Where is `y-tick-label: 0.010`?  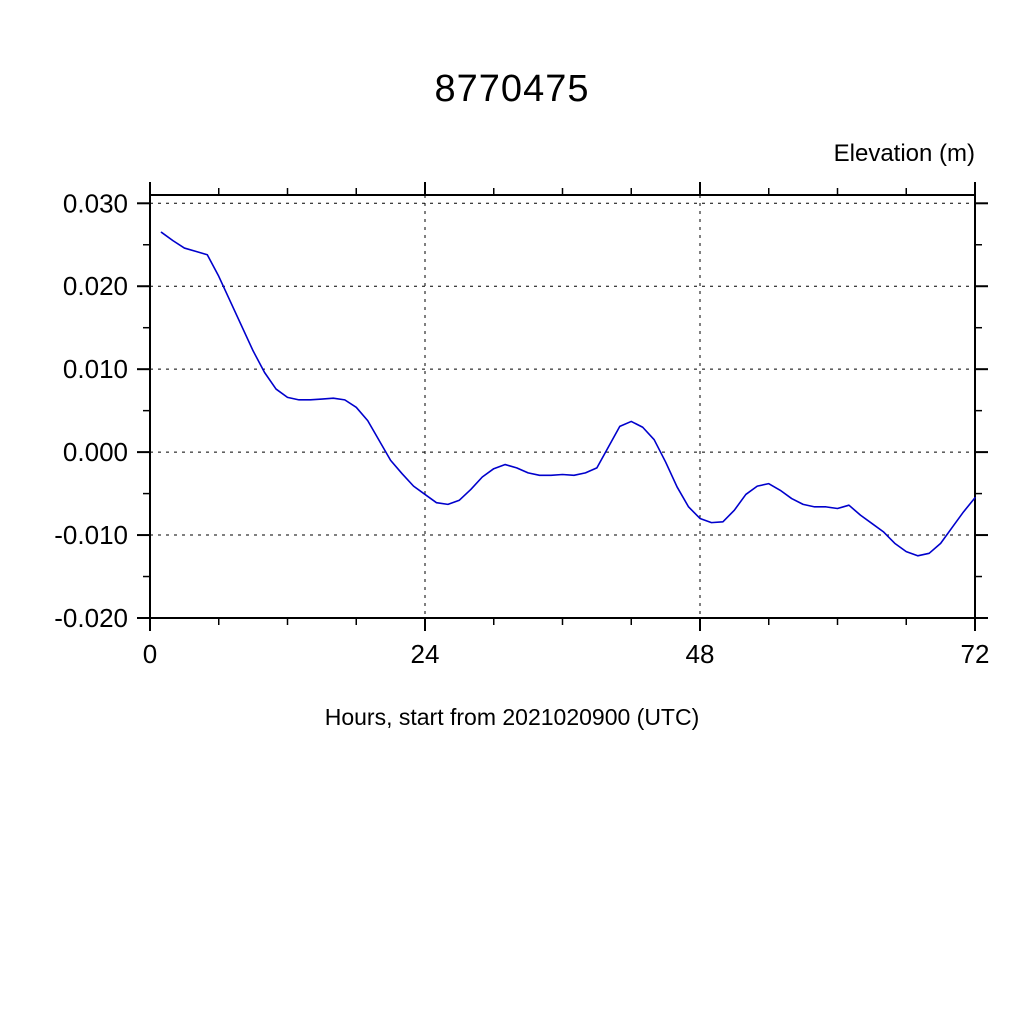
y-tick-label: 0.010 is located at coordinates (95, 369).